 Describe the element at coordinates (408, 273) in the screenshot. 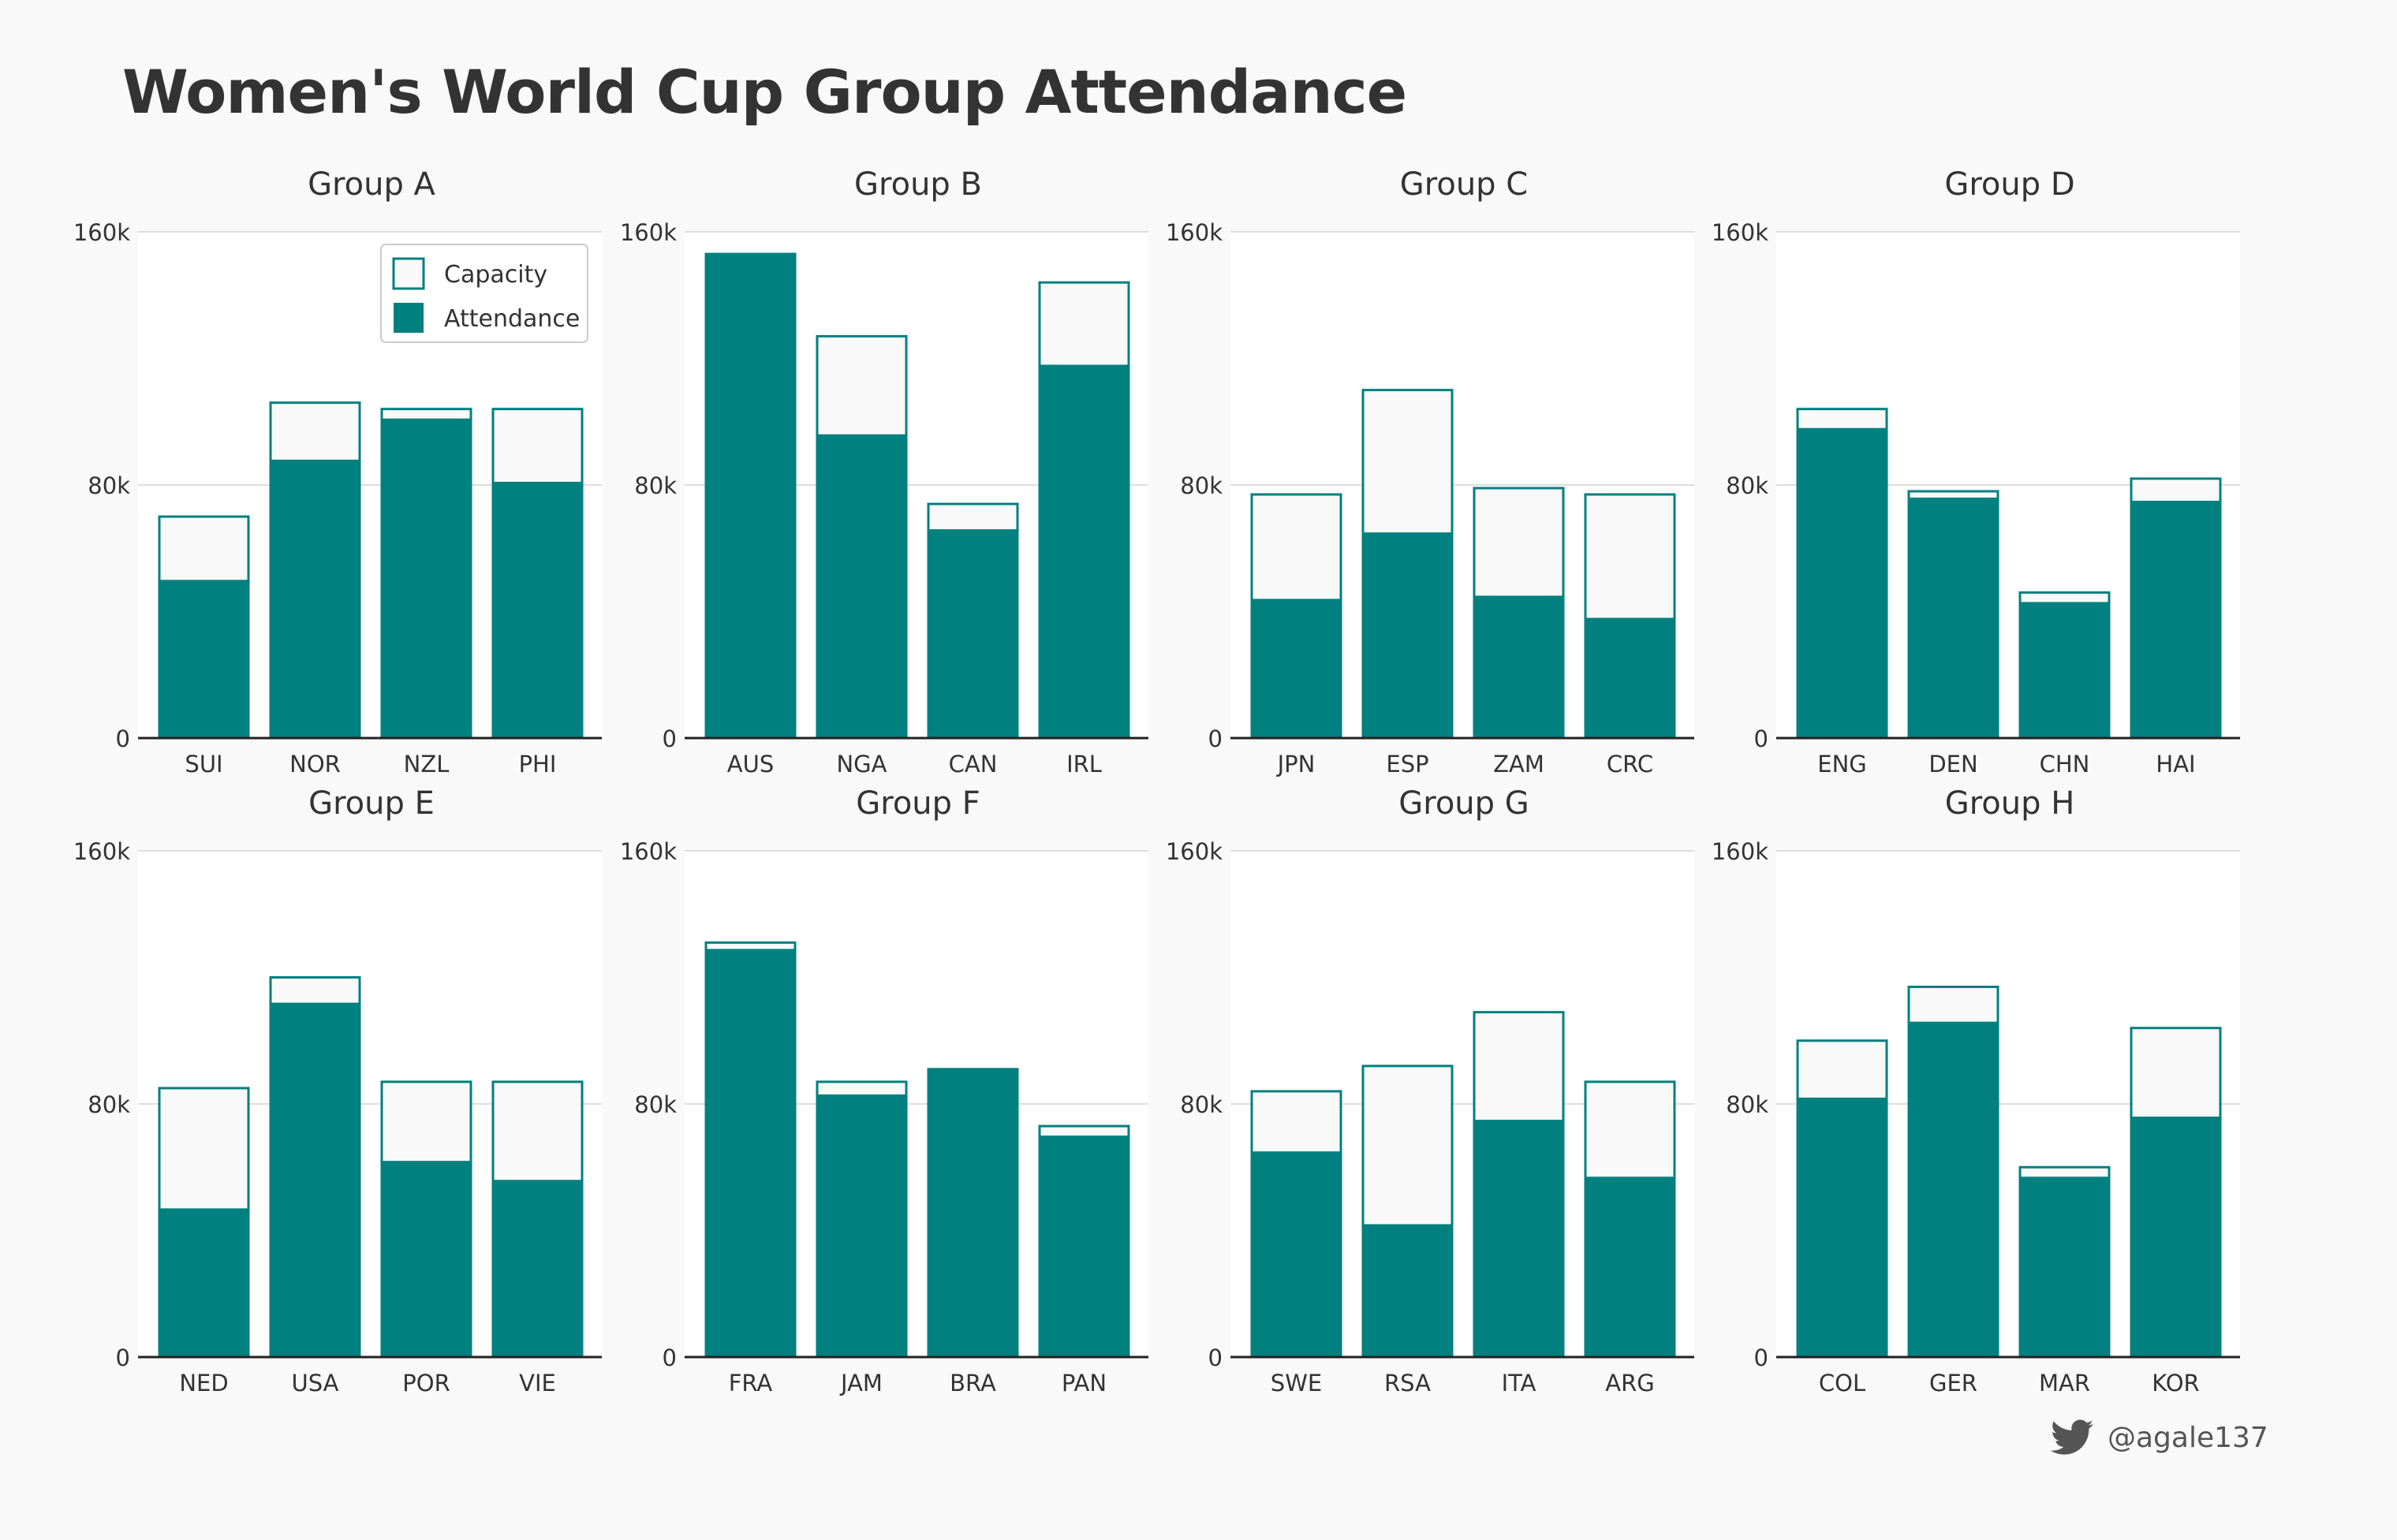

I see `legend-swatch-capacity` at that location.